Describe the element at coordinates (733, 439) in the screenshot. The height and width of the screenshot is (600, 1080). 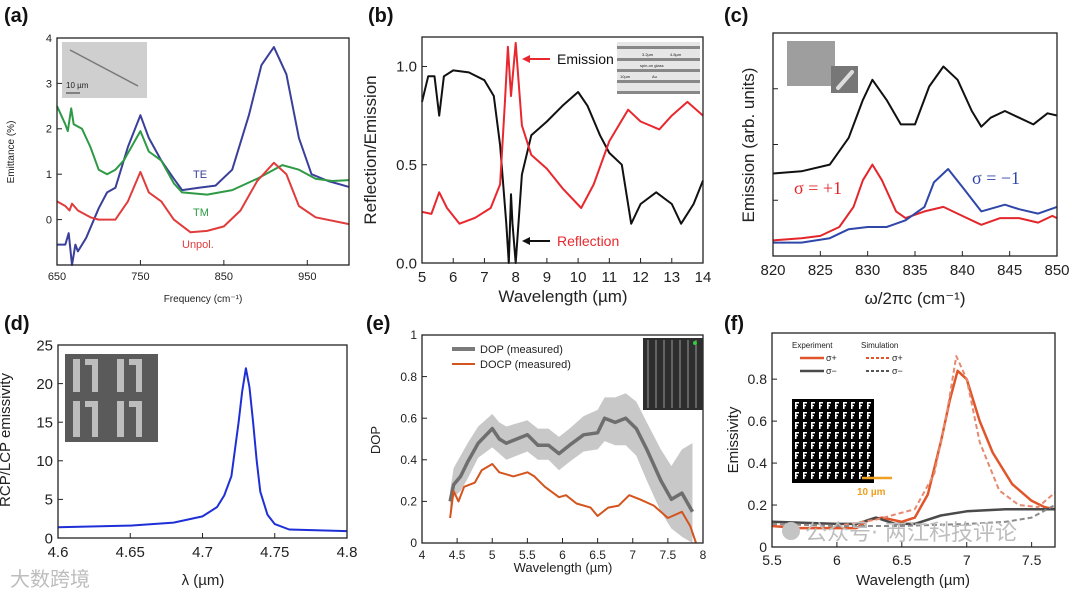
I see `y-axis-label: Emissivity` at that location.